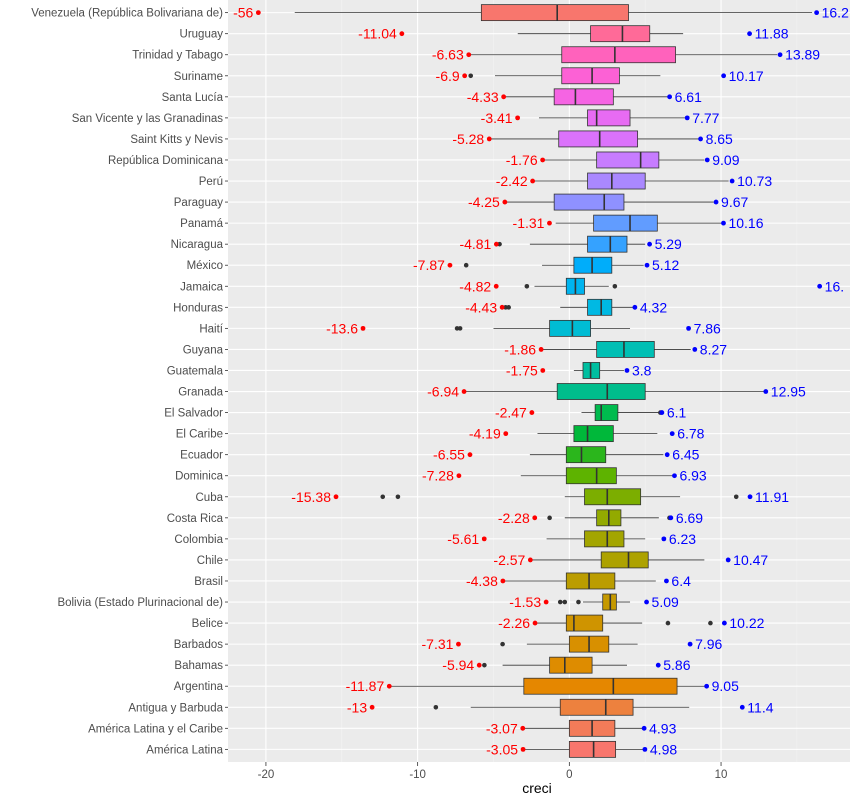 The height and width of the screenshot is (802, 856). Describe the element at coordinates (210, 561) in the screenshot. I see `category-label: Chile` at that location.